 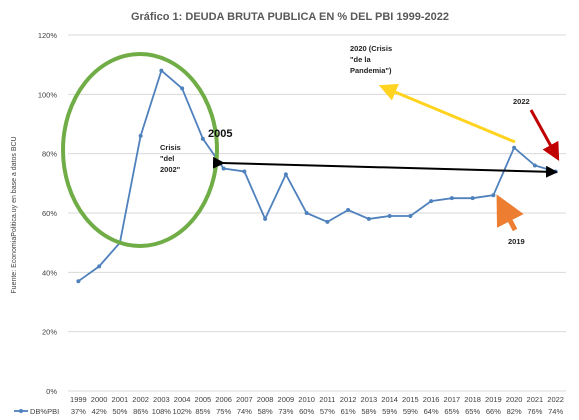 I want to click on data-label: 61%, so click(x=348, y=411).